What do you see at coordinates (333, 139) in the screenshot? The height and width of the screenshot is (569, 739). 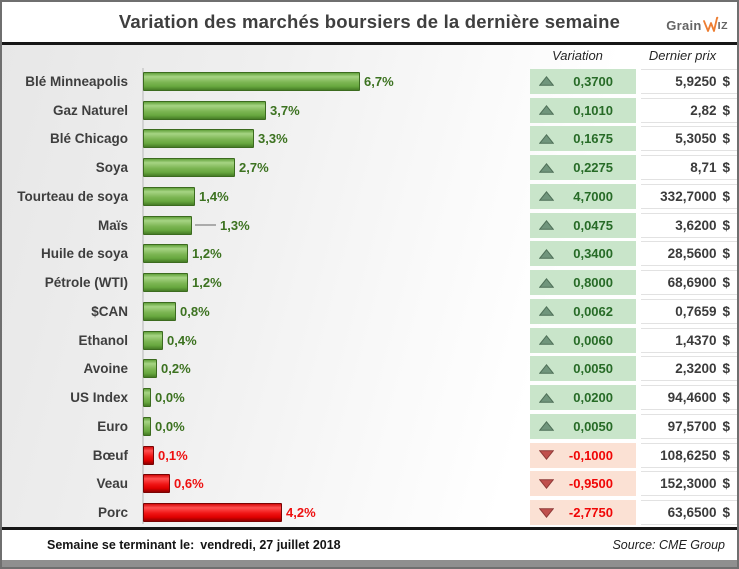 I see `bar-area: 3,3%` at bounding box center [333, 139].